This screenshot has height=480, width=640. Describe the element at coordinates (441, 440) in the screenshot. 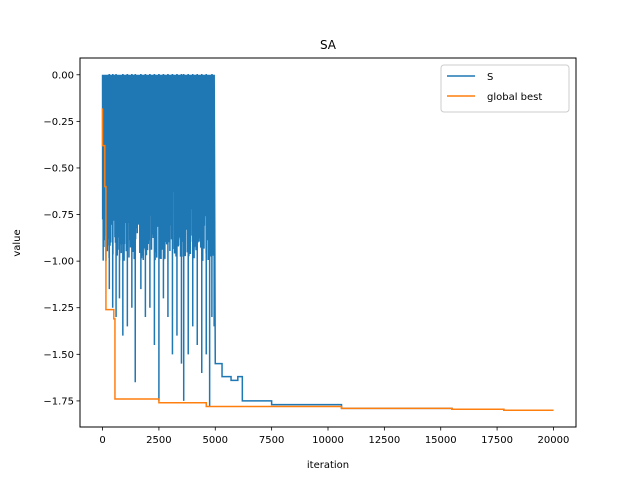

I see `x-tick-label: 15000` at that location.